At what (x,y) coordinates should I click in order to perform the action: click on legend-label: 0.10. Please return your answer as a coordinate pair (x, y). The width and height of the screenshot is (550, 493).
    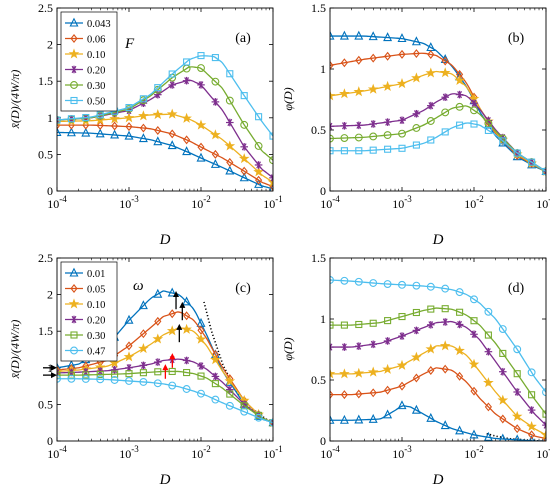
    Looking at the image, I should click on (96, 305).